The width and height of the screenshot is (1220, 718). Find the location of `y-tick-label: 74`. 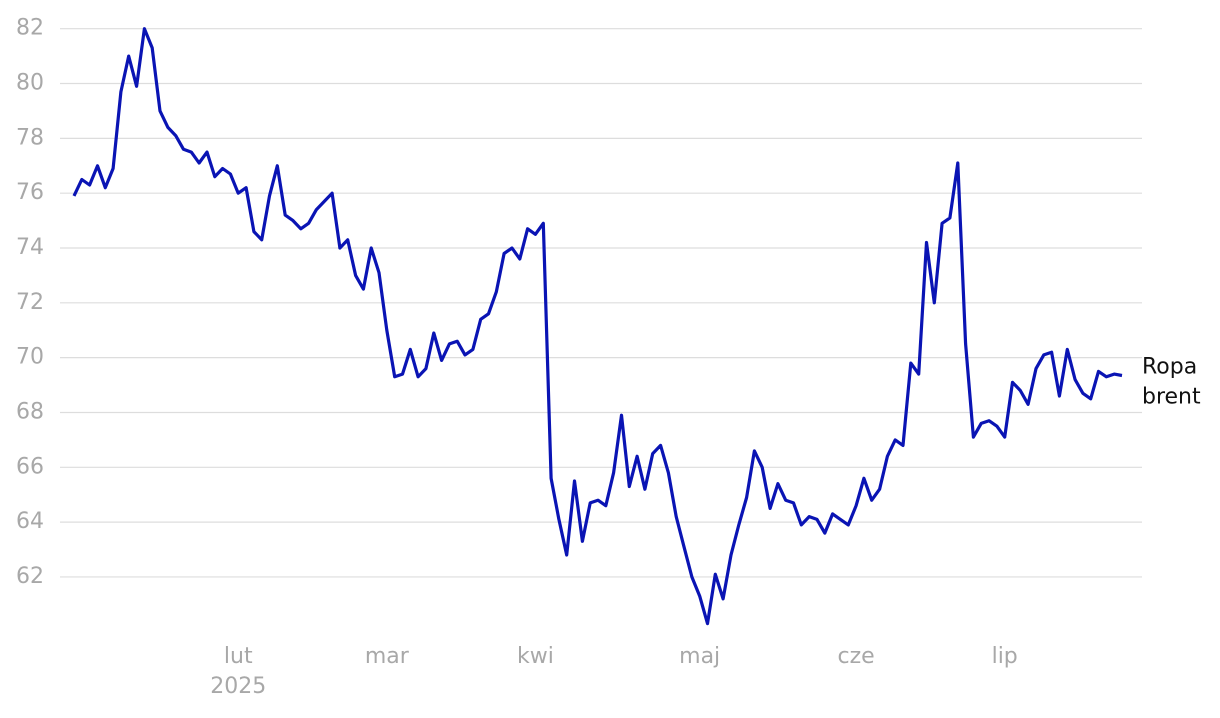

y-tick-label: 74 is located at coordinates (30, 247).